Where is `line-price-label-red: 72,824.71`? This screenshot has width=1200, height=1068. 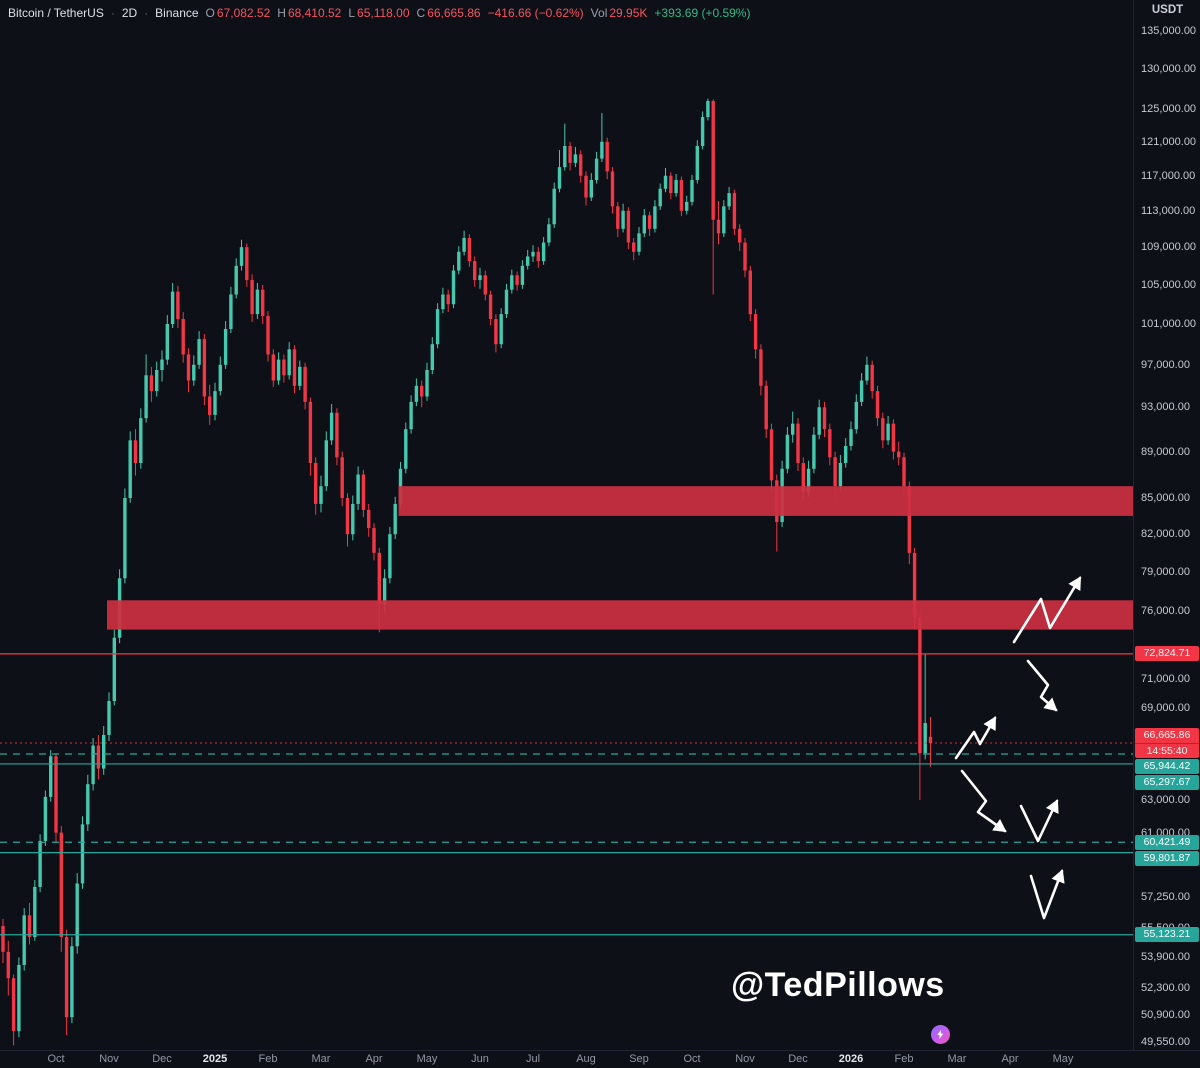
line-price-label-red: 72,824.71 is located at coordinates (1167, 654).